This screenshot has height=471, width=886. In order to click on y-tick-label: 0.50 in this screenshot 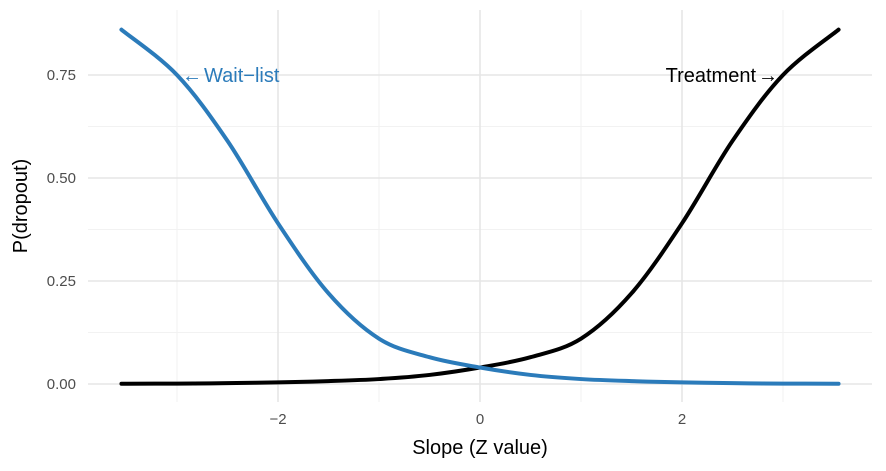, I will do `click(61, 178)`.